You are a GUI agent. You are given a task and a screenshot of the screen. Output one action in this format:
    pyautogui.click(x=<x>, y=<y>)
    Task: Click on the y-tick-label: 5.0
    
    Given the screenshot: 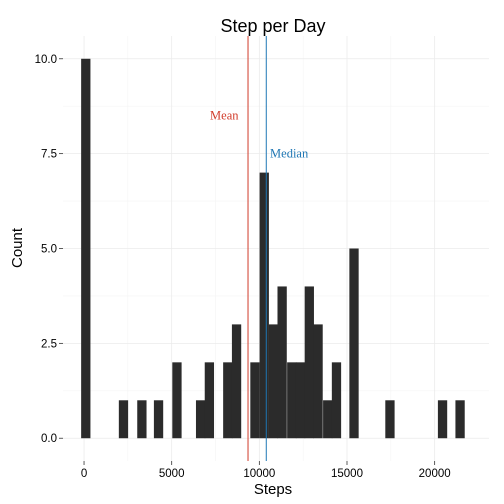 What is the action you would take?
    pyautogui.click(x=49, y=250)
    